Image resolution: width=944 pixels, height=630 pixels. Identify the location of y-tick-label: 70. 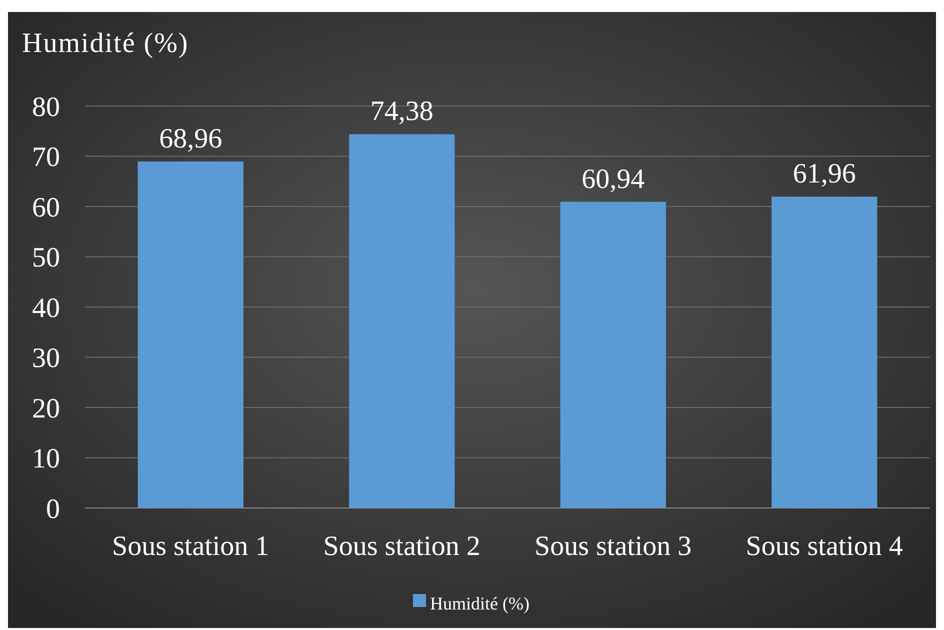
(46, 158).